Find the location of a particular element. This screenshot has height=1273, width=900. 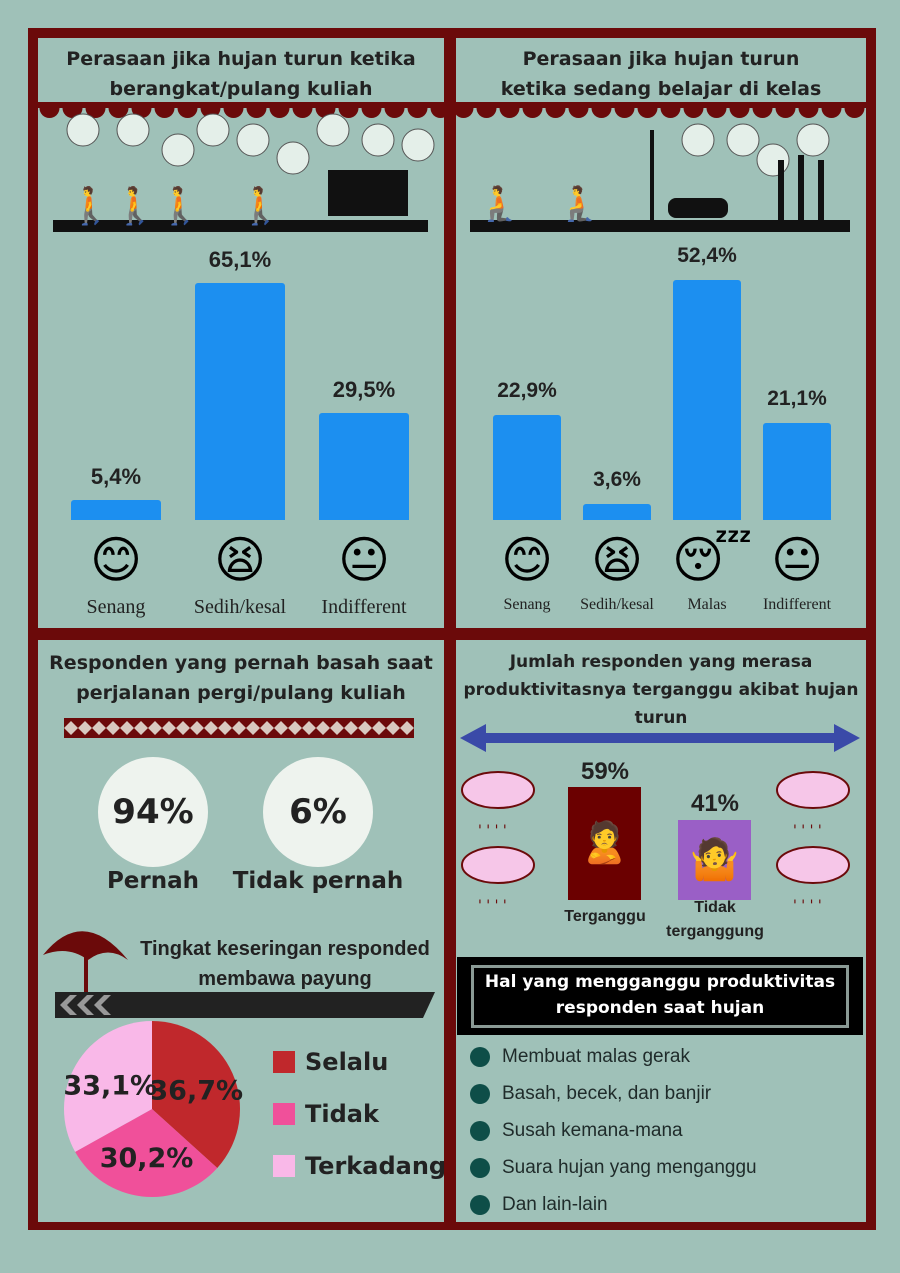

stat-label: Pernah is located at coordinates (153, 881).